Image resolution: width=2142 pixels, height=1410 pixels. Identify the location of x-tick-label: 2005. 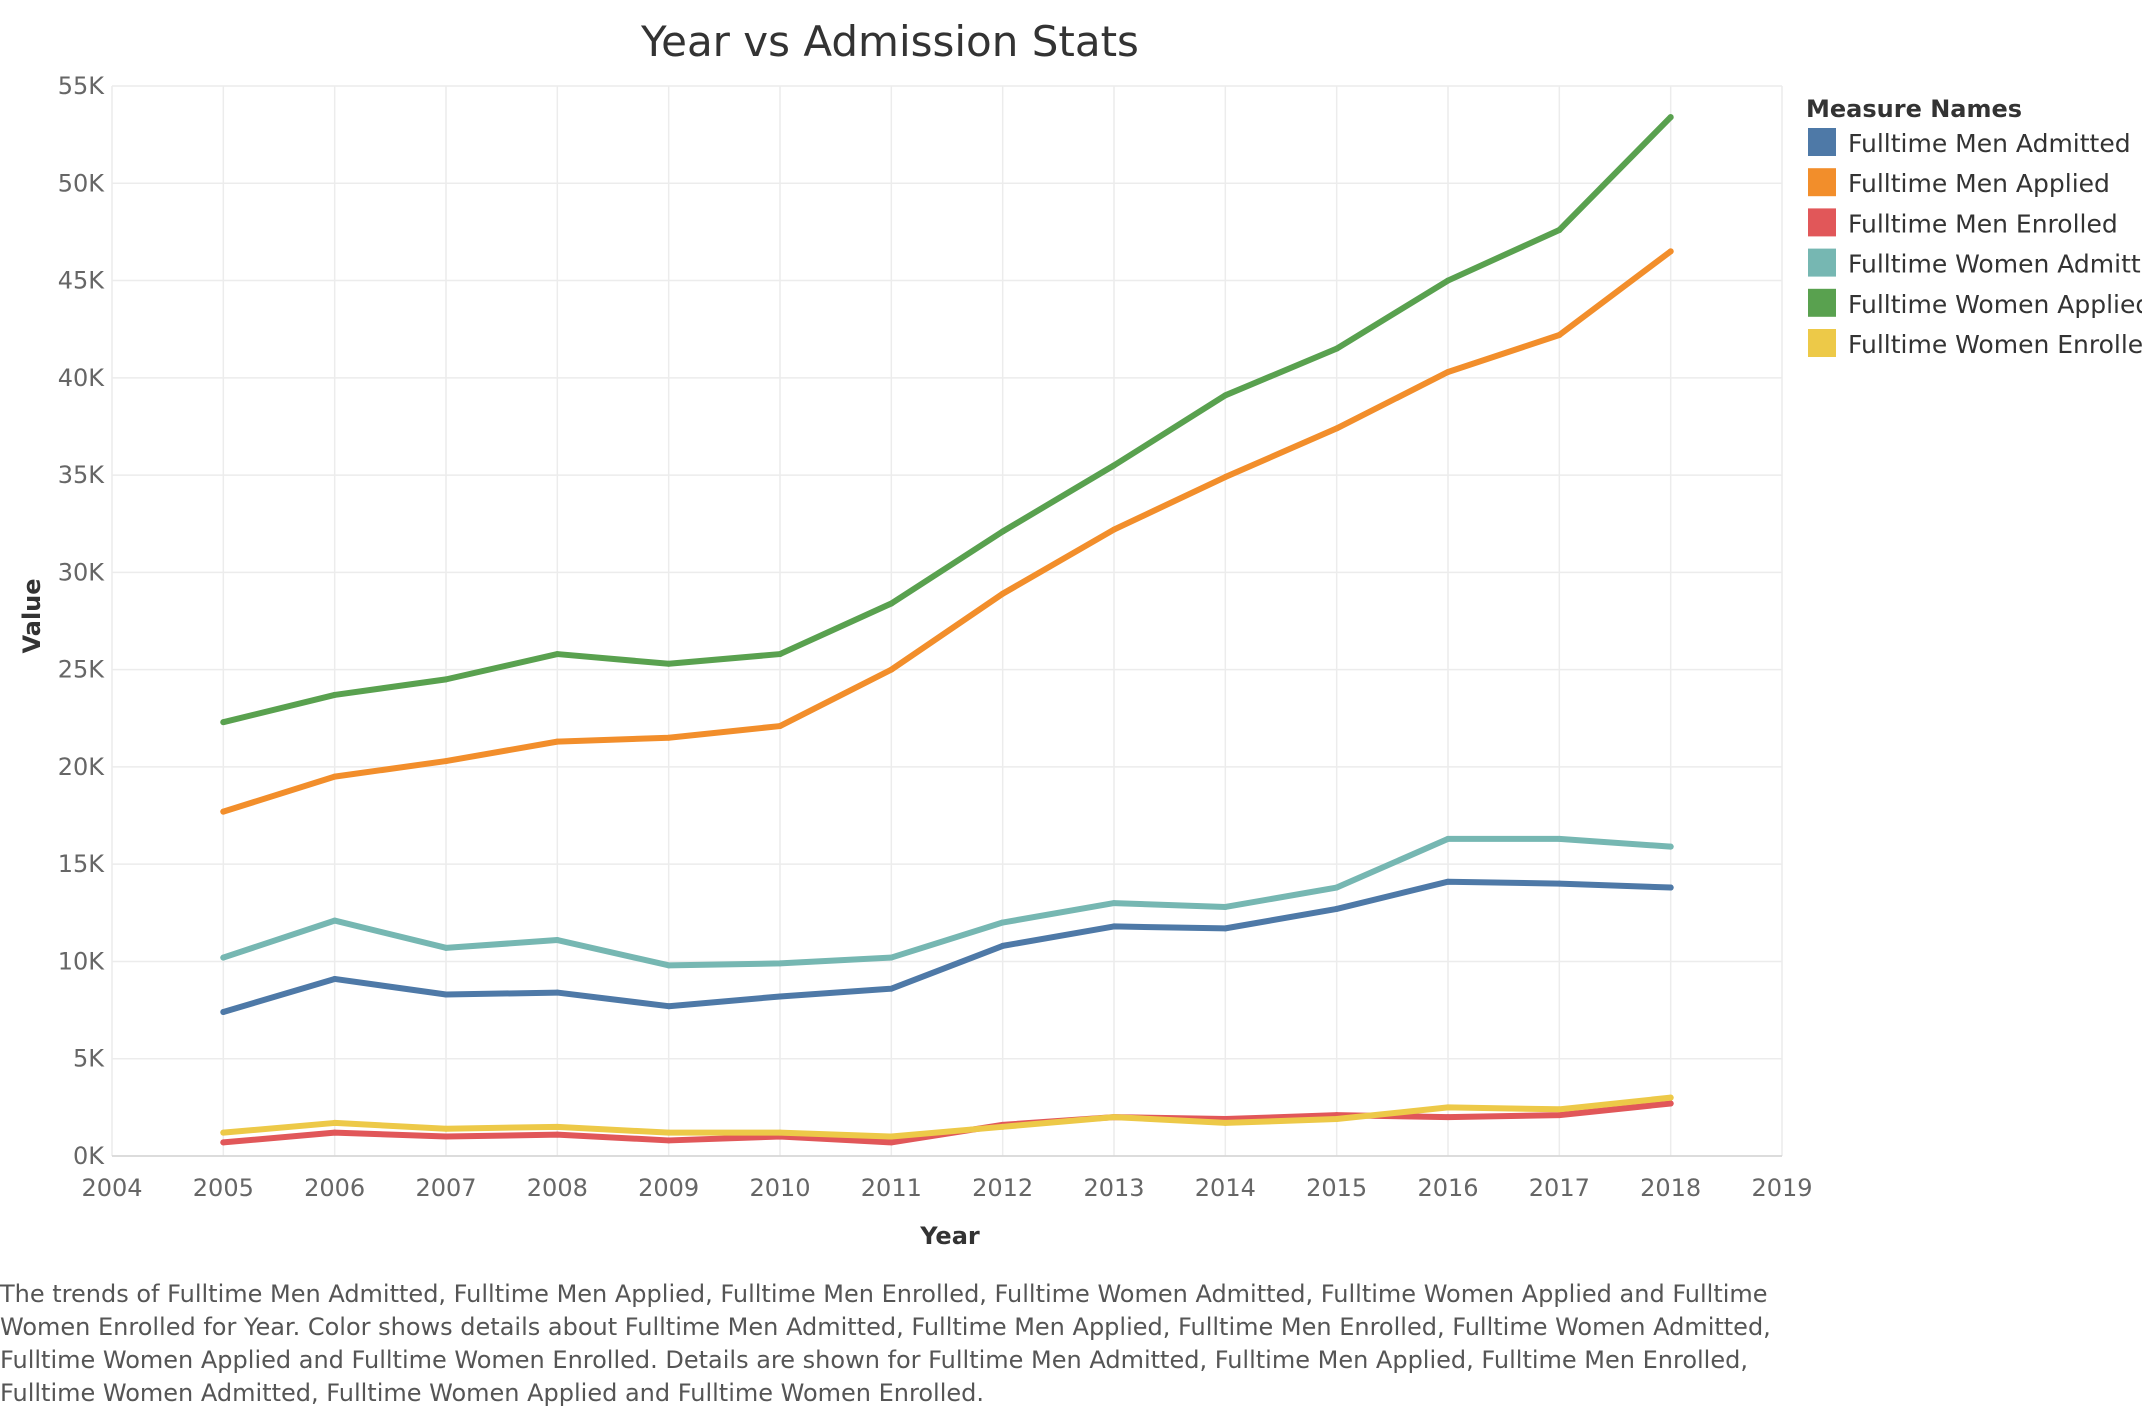
(223, 1188).